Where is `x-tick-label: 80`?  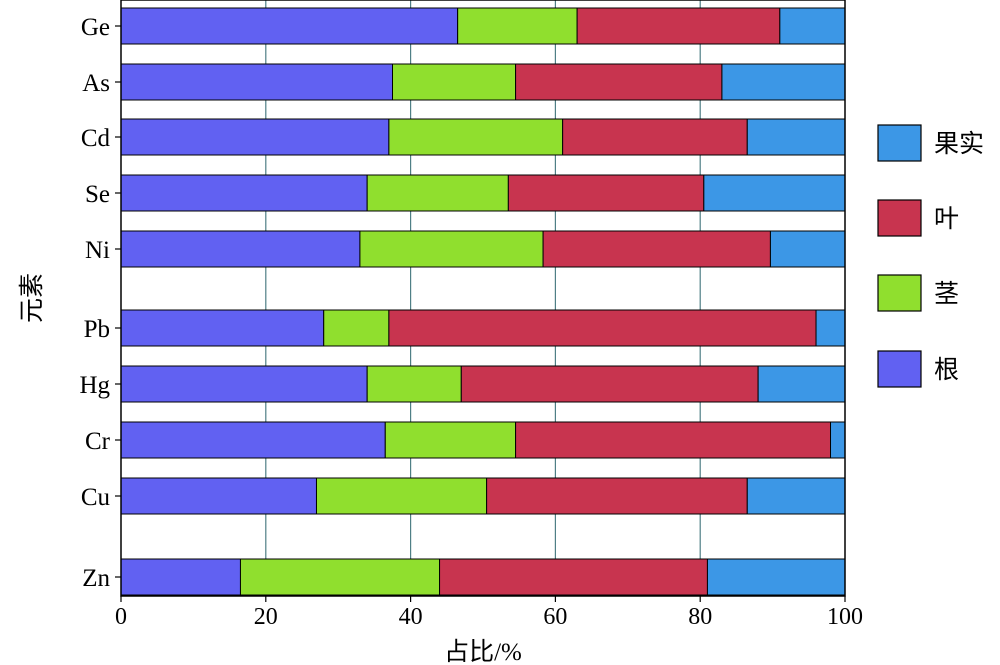 x-tick-label: 80 is located at coordinates (700, 617).